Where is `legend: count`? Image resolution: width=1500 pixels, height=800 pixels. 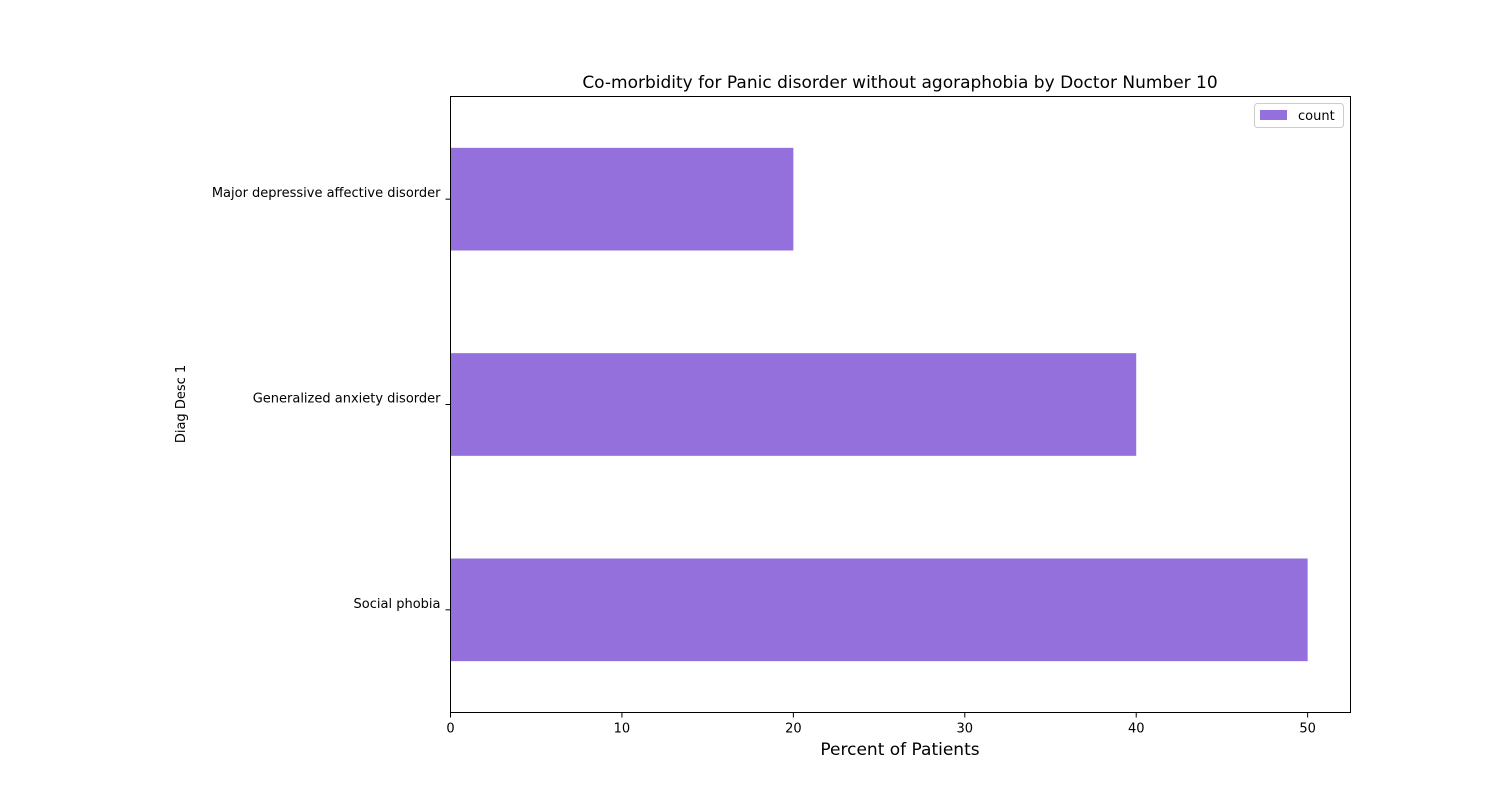
legend: count is located at coordinates (1299, 115).